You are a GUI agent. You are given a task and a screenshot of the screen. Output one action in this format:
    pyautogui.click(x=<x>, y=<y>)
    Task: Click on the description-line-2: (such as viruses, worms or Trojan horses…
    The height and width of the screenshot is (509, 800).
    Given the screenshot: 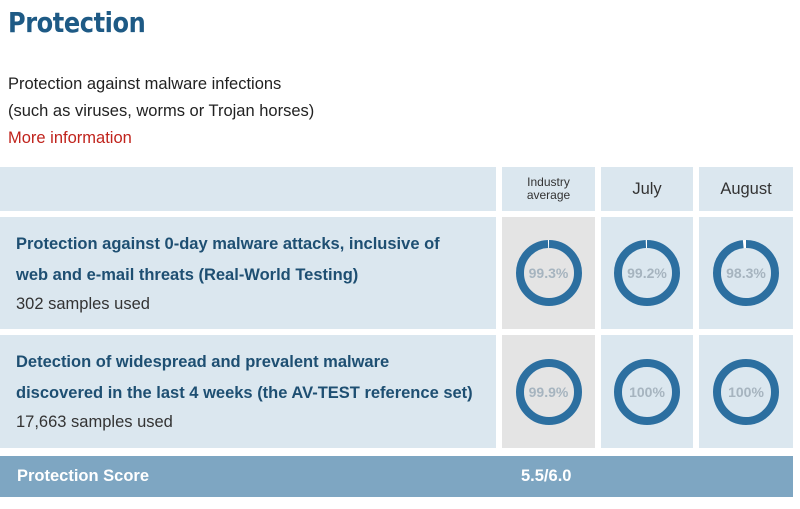 What is the action you would take?
    pyautogui.click(x=161, y=111)
    